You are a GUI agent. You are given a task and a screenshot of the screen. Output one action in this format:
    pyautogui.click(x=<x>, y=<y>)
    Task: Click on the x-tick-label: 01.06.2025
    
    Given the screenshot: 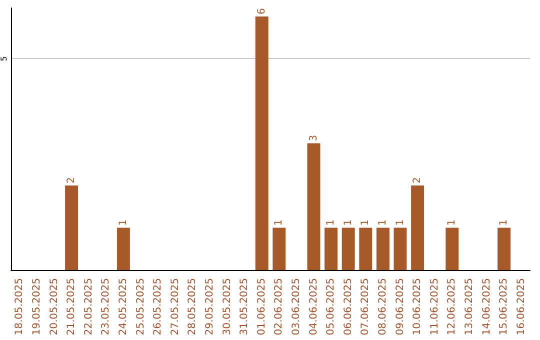 What is the action you would take?
    pyautogui.click(x=262, y=307)
    